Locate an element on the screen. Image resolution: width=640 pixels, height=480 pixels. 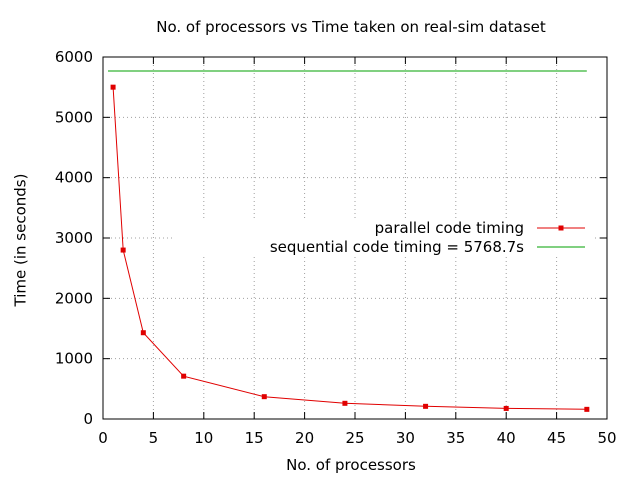
y-axis-label: Time (in seconds) is located at coordinates (20, 241).